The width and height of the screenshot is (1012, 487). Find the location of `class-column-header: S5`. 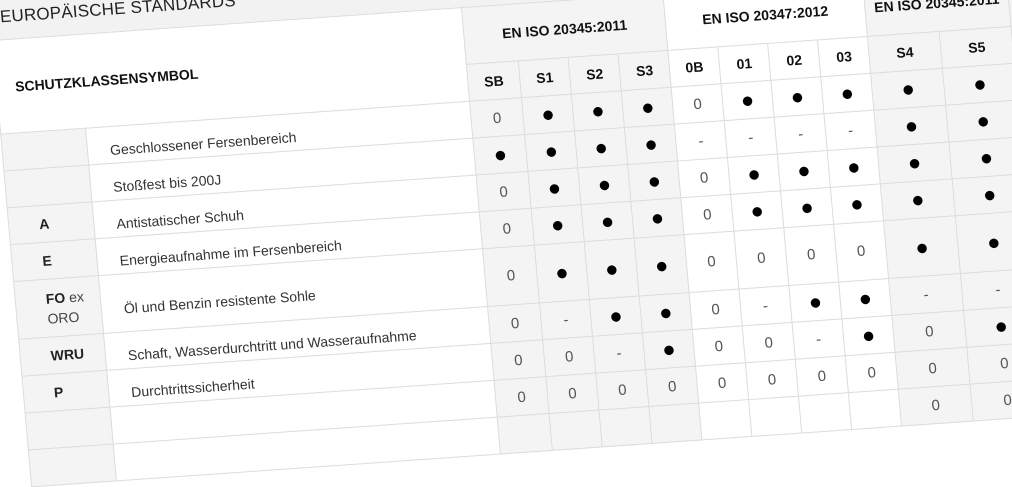

class-column-header: S5 is located at coordinates (975, 47).